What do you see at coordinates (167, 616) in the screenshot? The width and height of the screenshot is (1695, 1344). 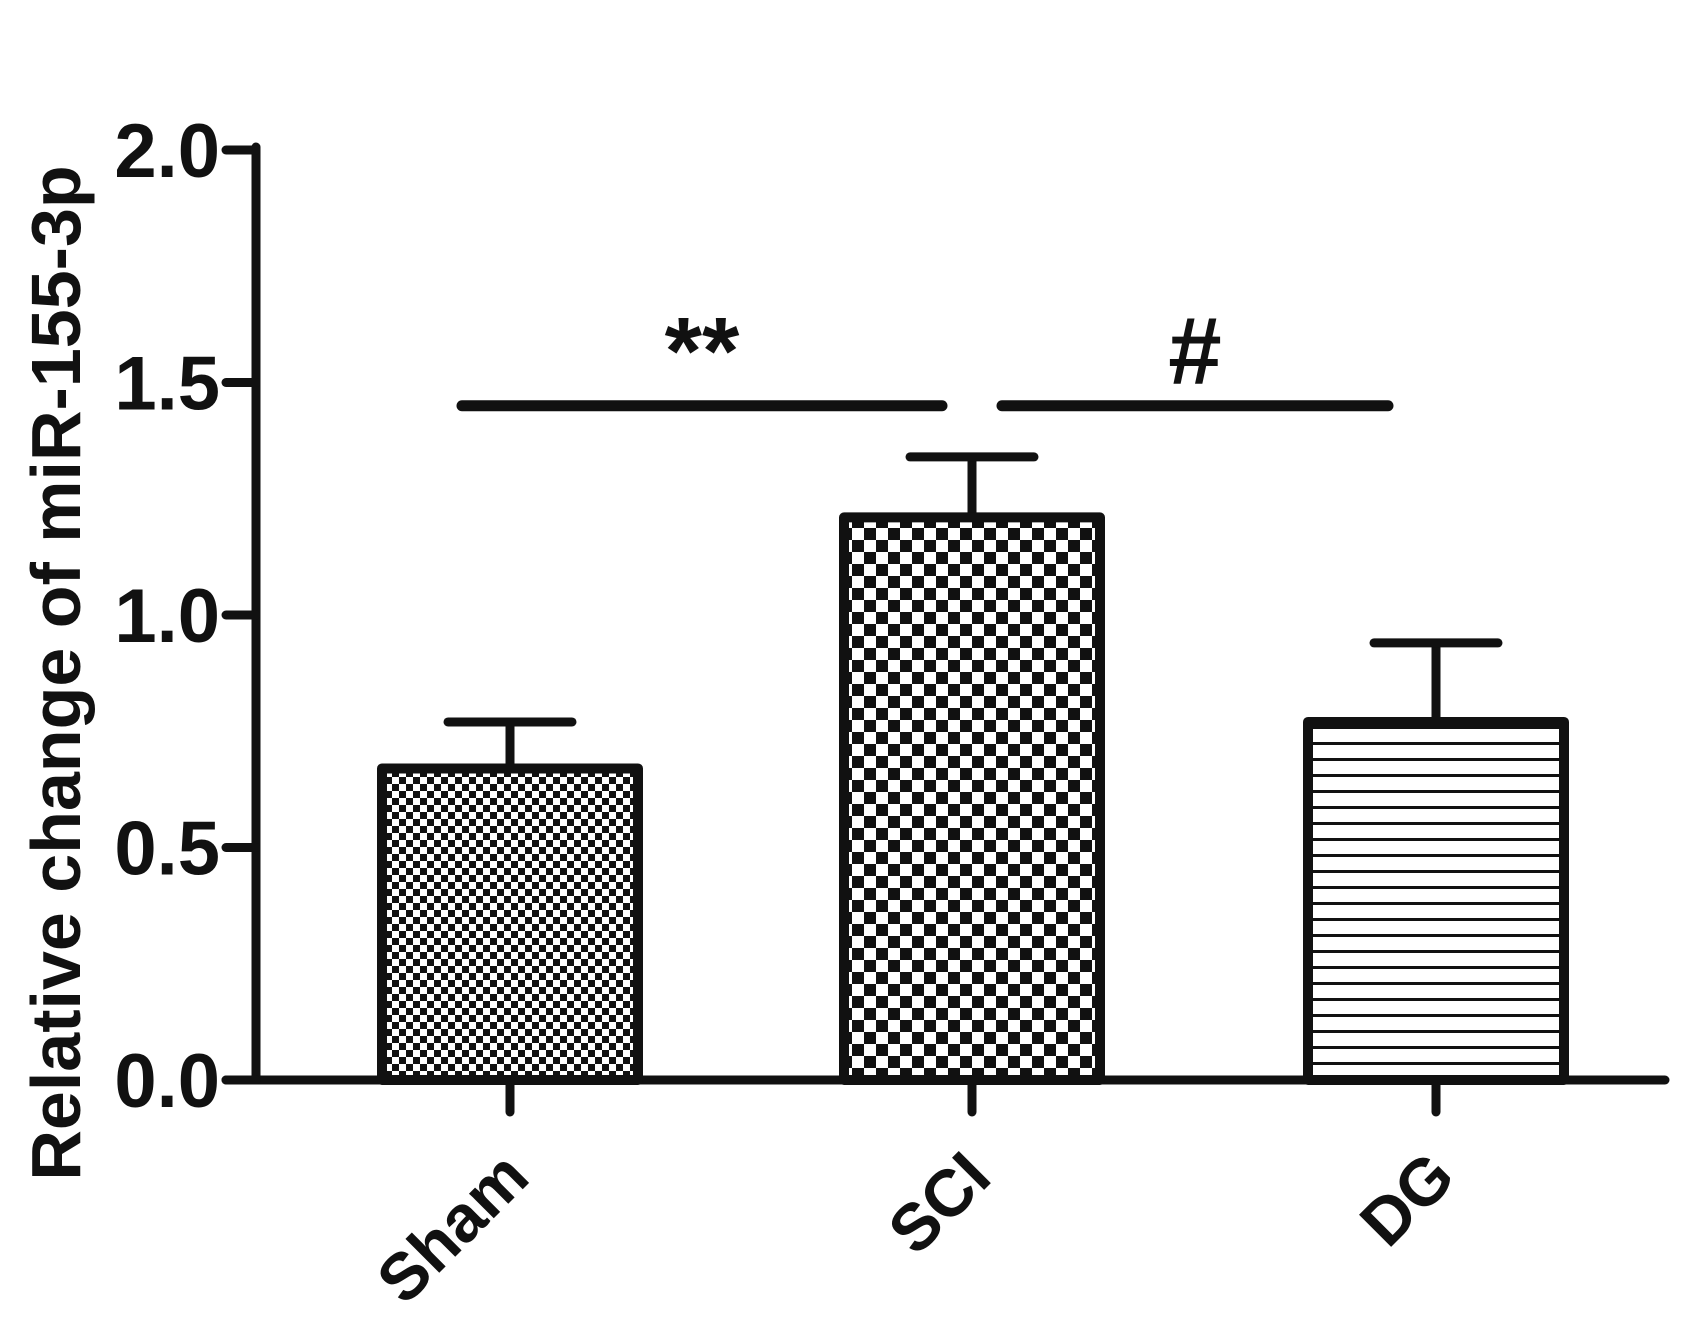 I see `y-tick-label: 1.0` at bounding box center [167, 616].